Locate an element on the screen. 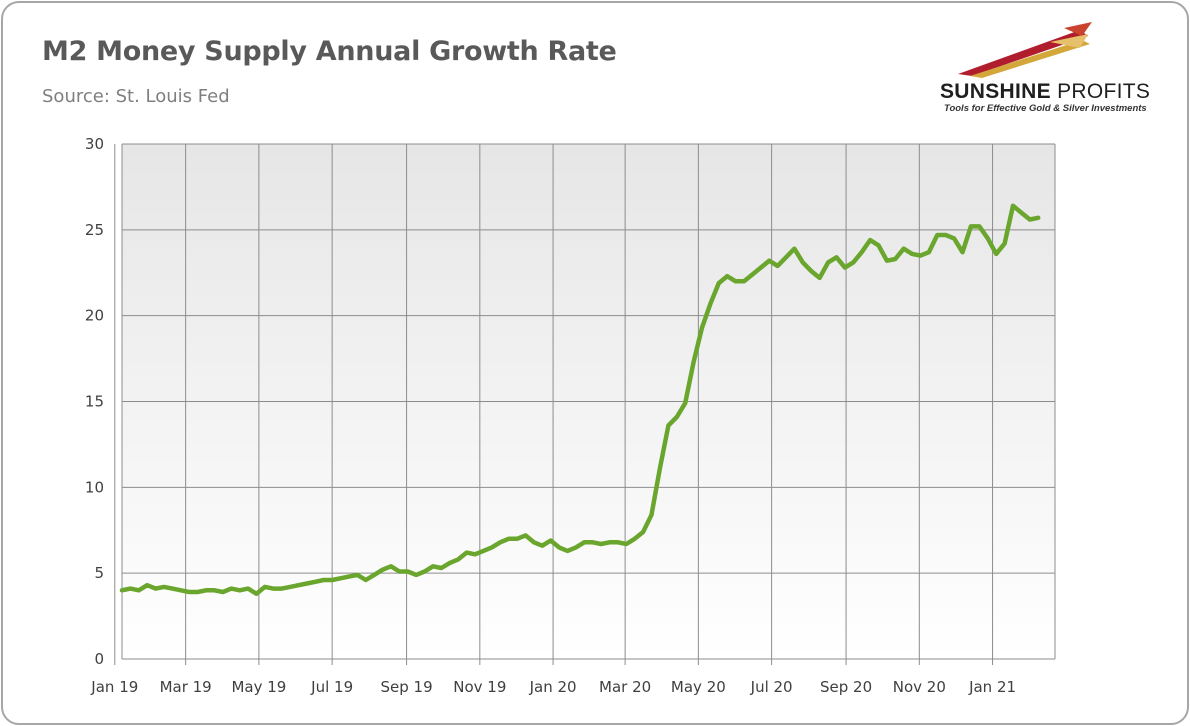 The width and height of the screenshot is (1190, 726). y-tick-label: 25 is located at coordinates (94, 230).